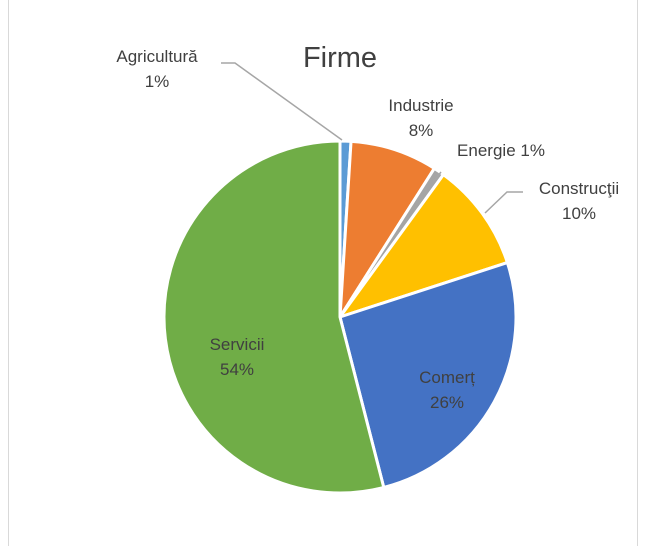 The height and width of the screenshot is (546, 645). What do you see at coordinates (579, 188) in the screenshot?
I see `data-label-name-3: Construcţii` at bounding box center [579, 188].